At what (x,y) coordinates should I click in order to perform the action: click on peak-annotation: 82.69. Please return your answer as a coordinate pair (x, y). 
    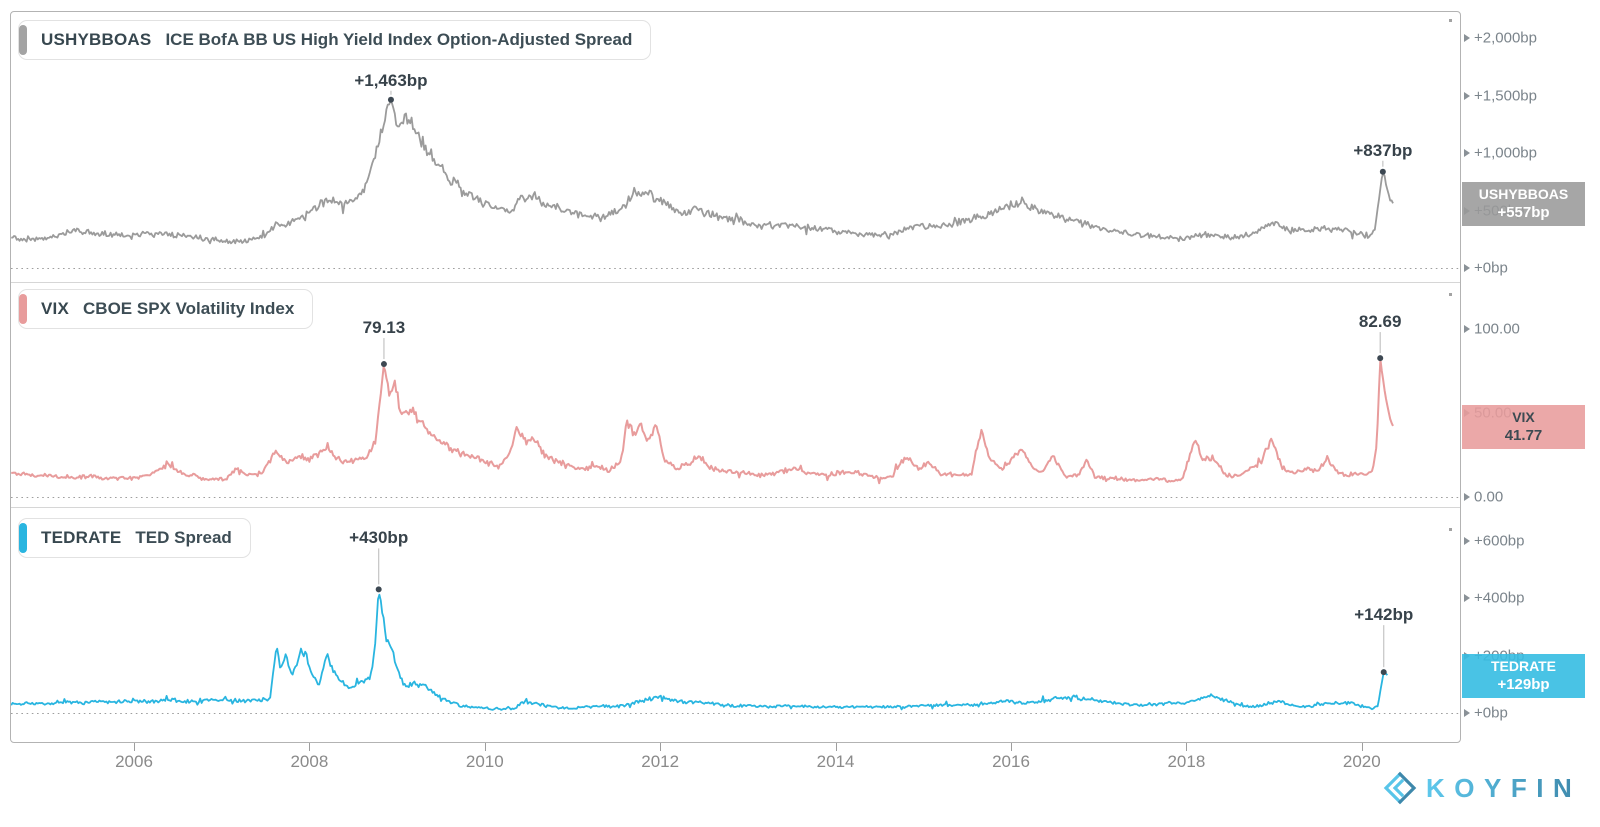
    Looking at the image, I should click on (1380, 322).